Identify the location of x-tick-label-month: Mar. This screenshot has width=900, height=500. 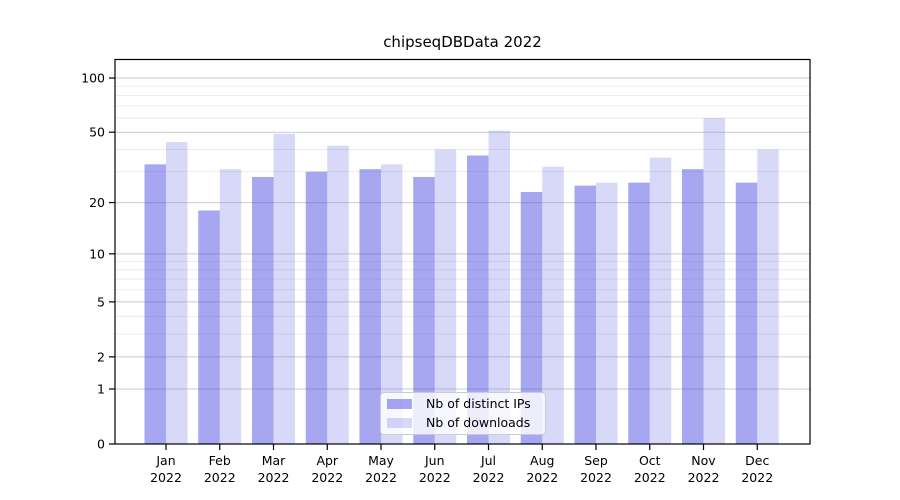
(274, 460).